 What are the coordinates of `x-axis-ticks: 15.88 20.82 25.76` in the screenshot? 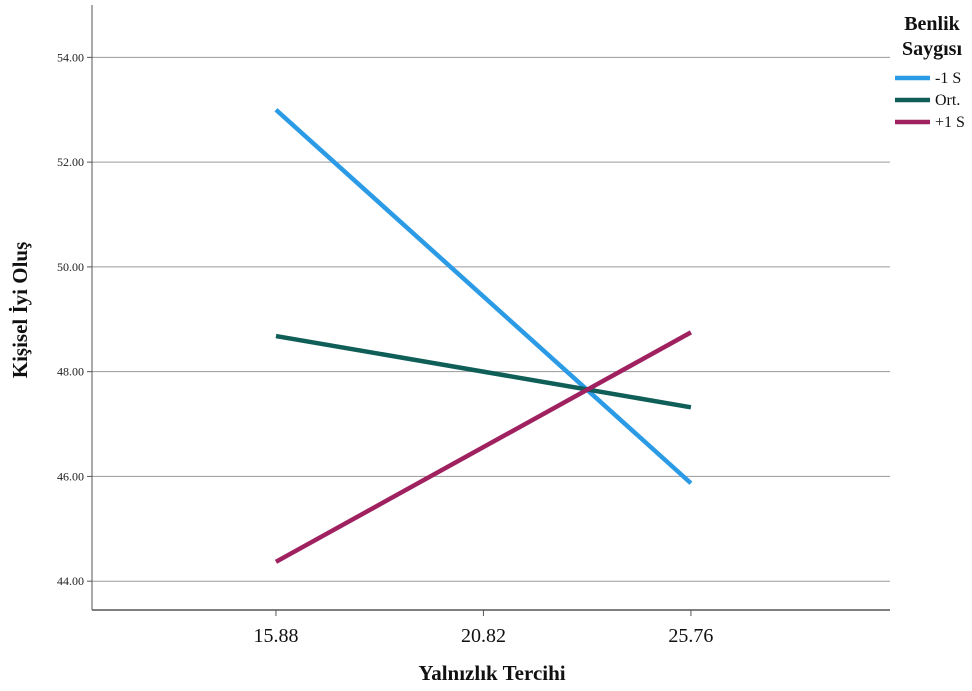 It's located at (483, 628).